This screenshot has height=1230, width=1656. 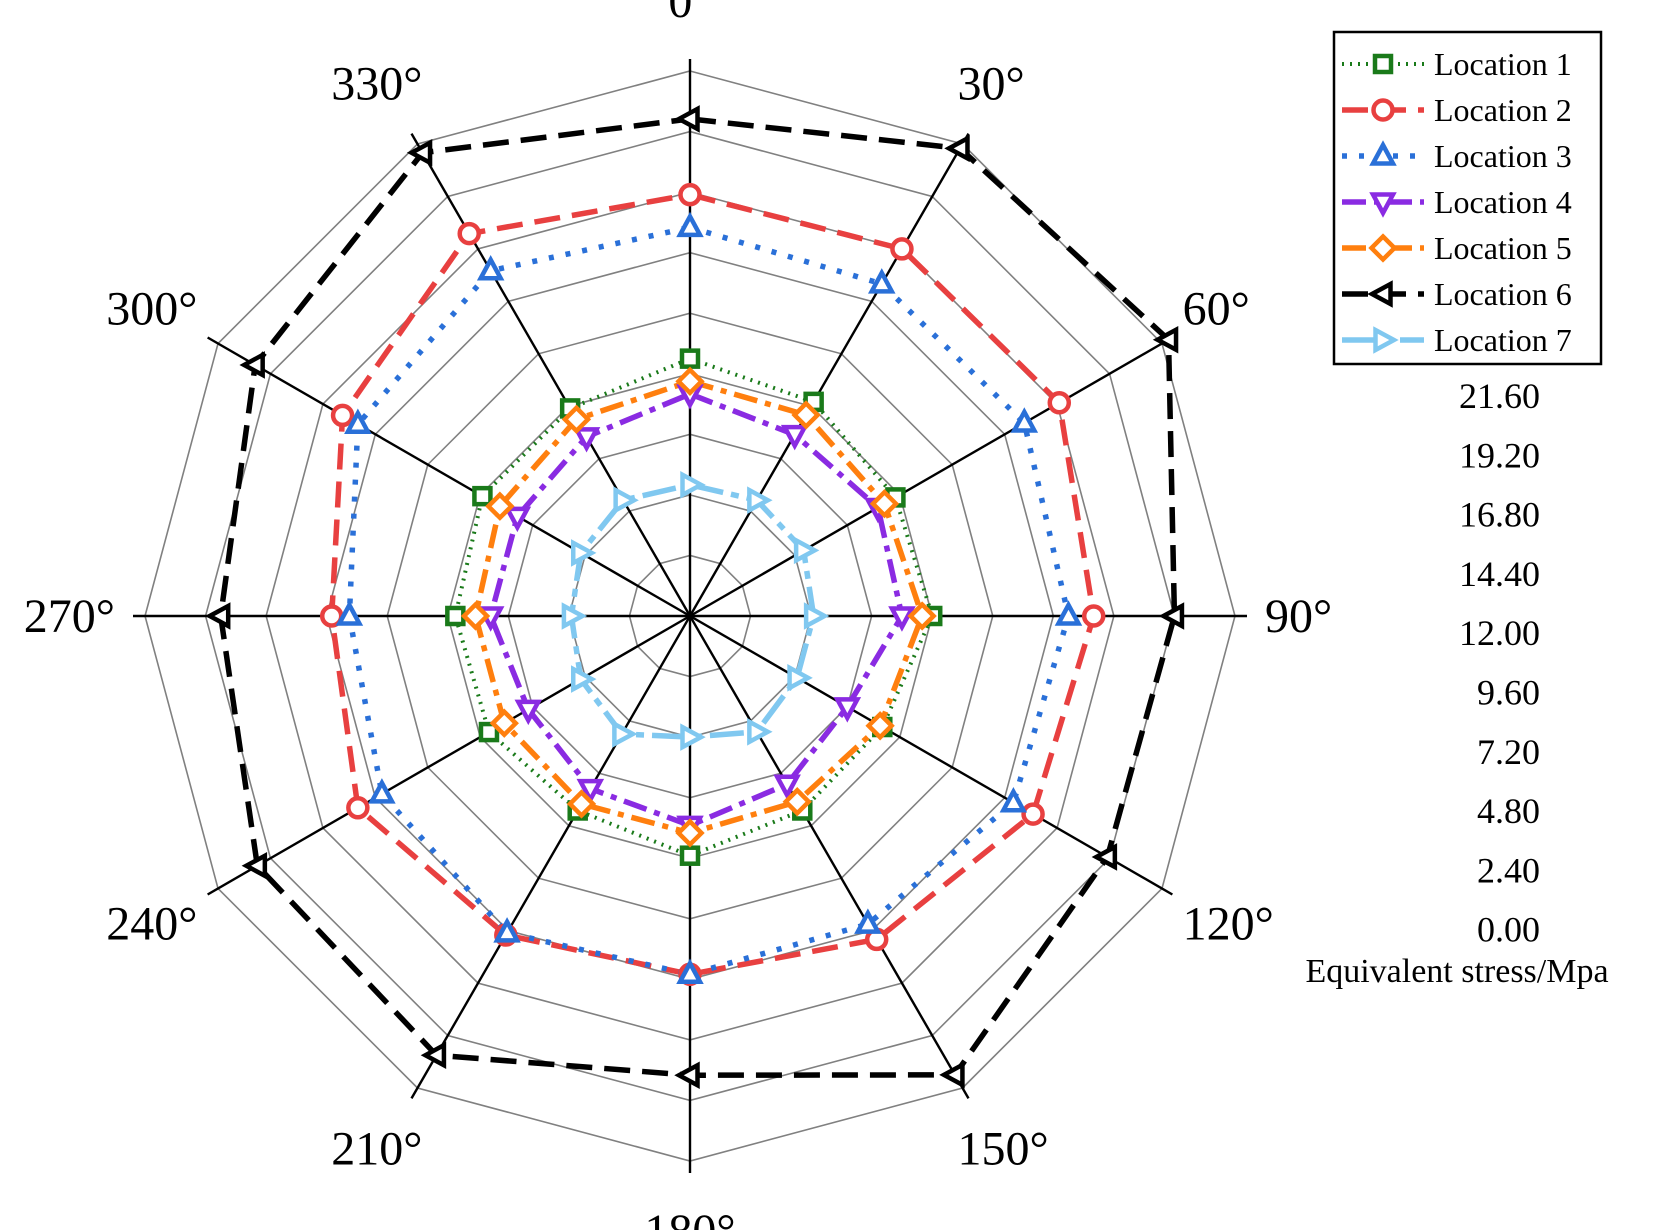 I want to click on angle-label: 240°, so click(x=151, y=924).